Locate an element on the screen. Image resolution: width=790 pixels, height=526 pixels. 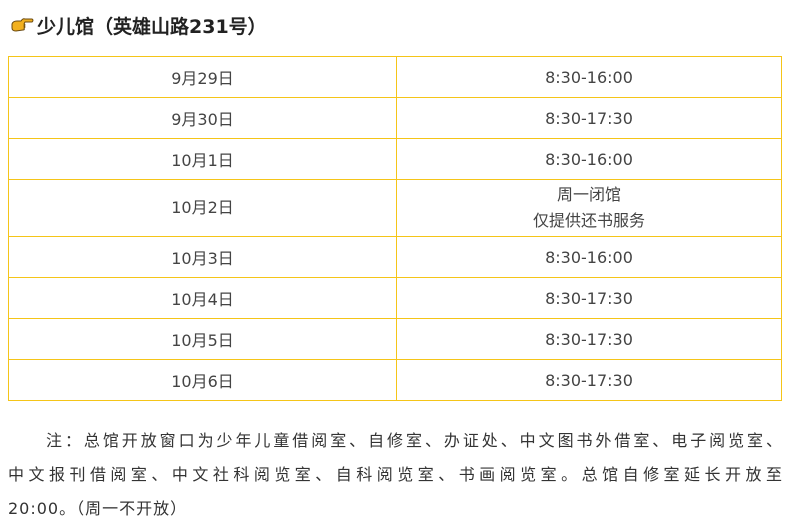
table-row: 10月6日 8:30-17:30 is located at coordinates (395, 380).